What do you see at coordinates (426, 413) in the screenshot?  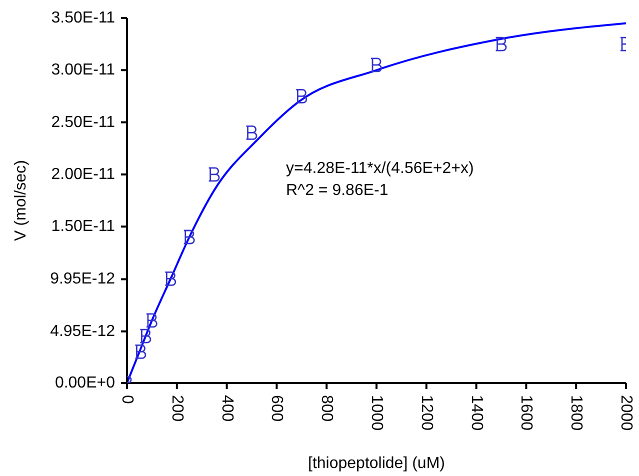 I see `x-tick-label: 1200` at bounding box center [426, 413].